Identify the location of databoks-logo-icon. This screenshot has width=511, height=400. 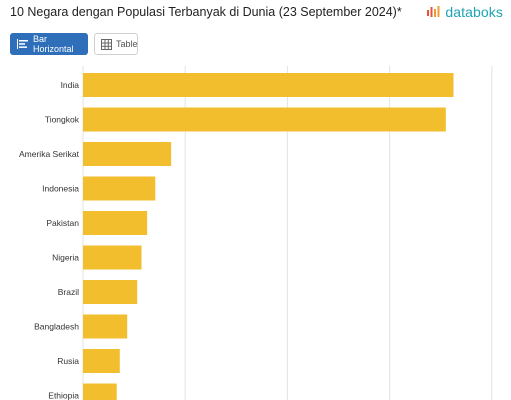
(433, 11).